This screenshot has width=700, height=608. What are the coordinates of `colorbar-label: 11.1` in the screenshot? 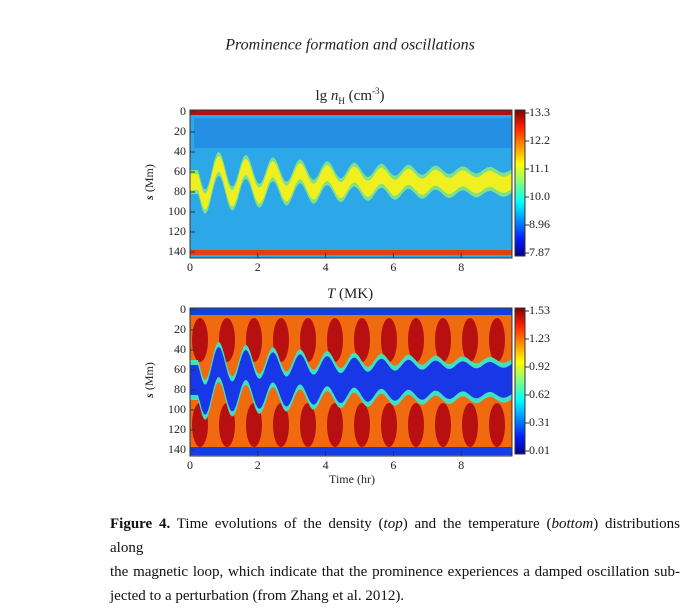 It's located at (539, 168).